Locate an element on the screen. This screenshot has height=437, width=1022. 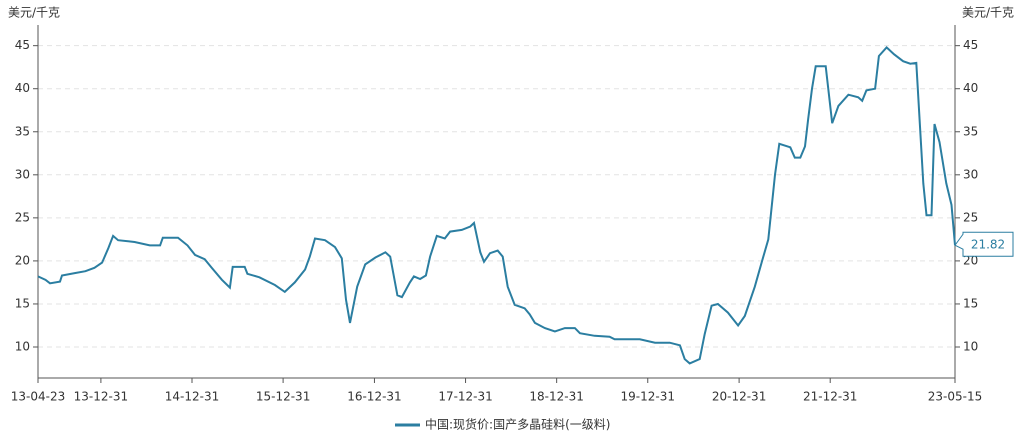
legend-label: 中国:现货价:国产多晶硅料(一级料) is located at coordinates (517, 424).